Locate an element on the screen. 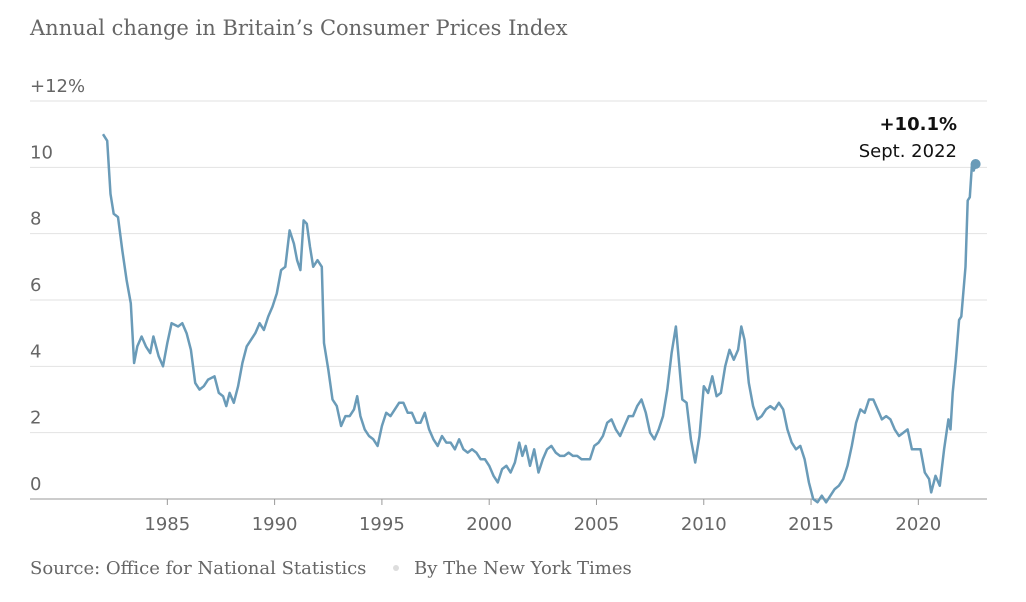 Image resolution: width=1026 pixels, height=602 pixels. y-tick-label: 2 is located at coordinates (35, 418).